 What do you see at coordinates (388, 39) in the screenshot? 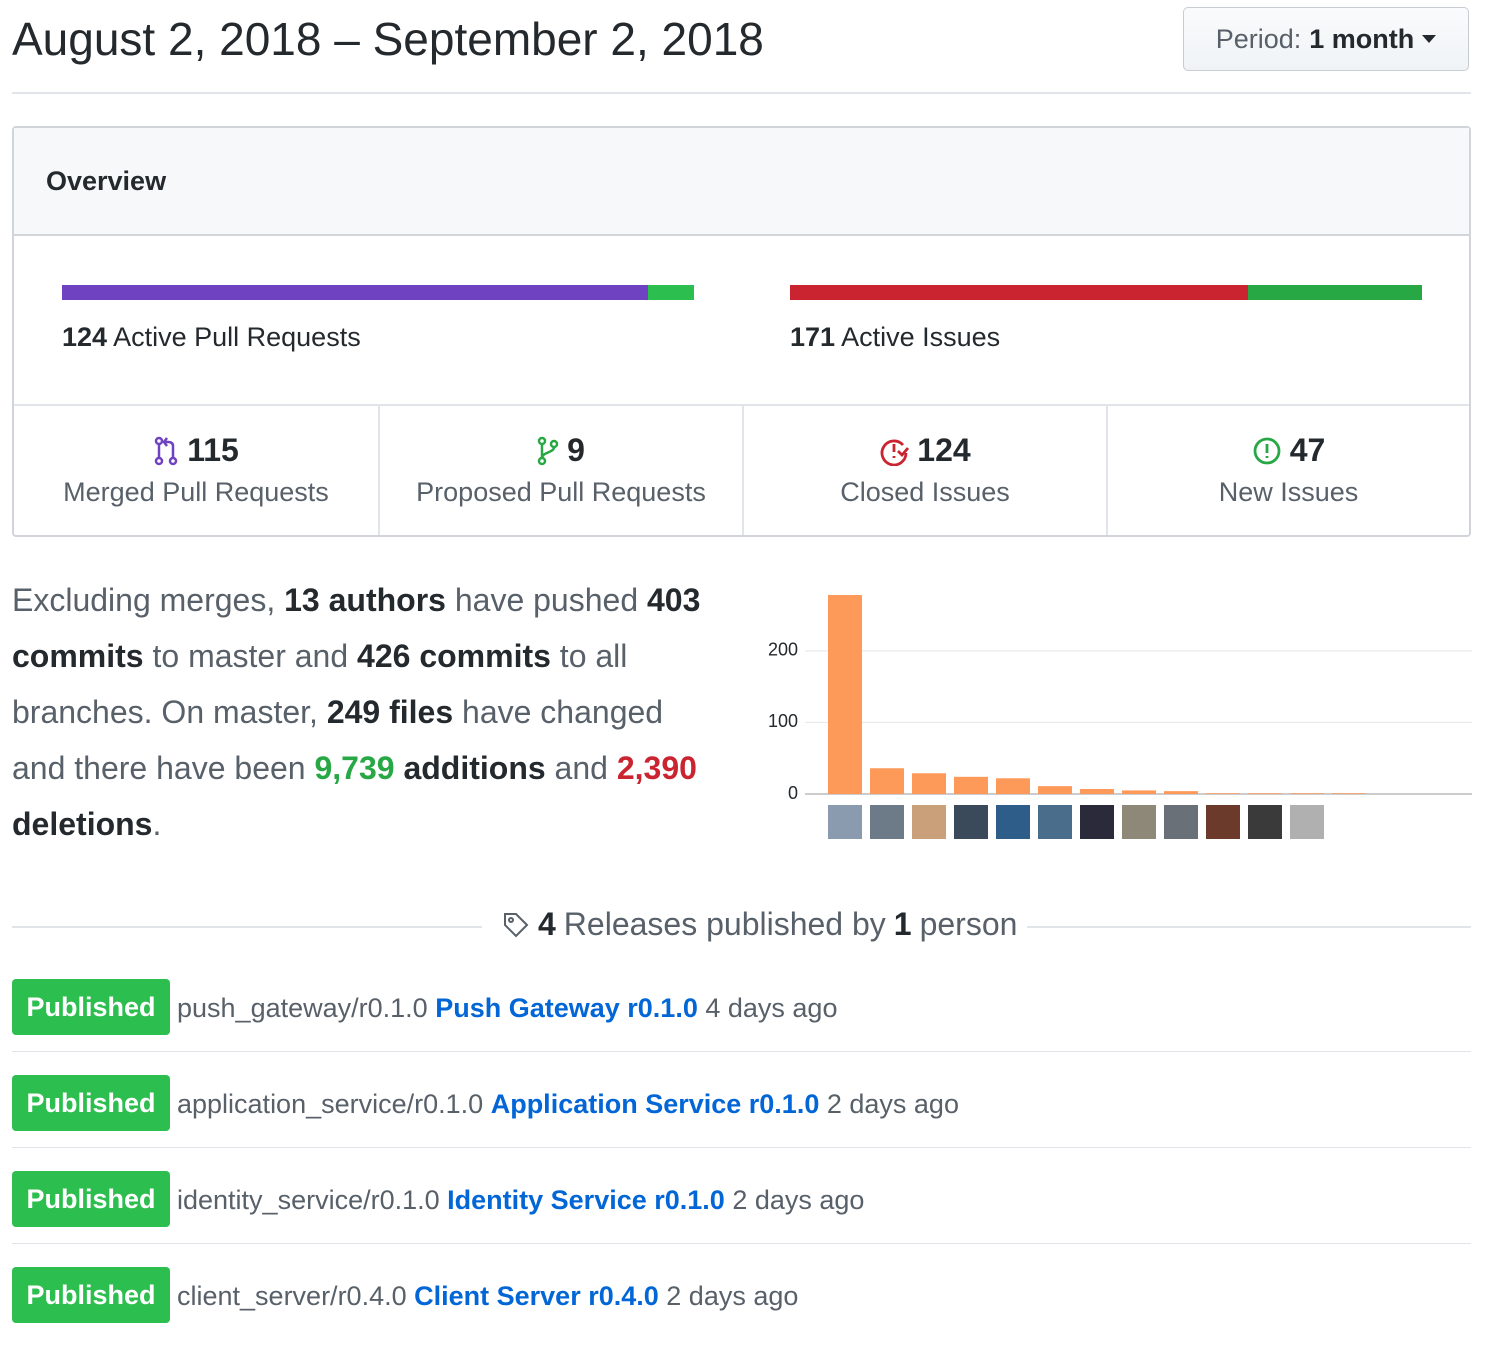
I see `page-title: August 2, 2018 – September 2, 2018` at bounding box center [388, 39].